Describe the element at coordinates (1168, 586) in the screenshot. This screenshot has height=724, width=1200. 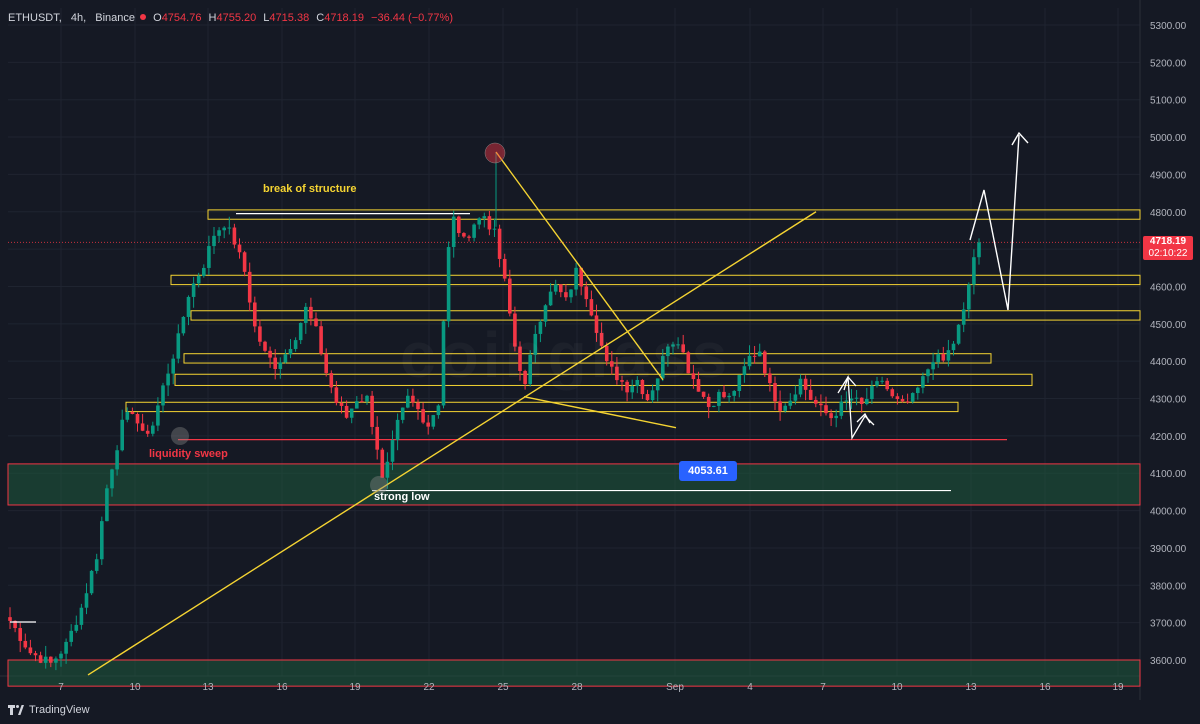
I see `price-axis-tick: 3800.00` at that location.